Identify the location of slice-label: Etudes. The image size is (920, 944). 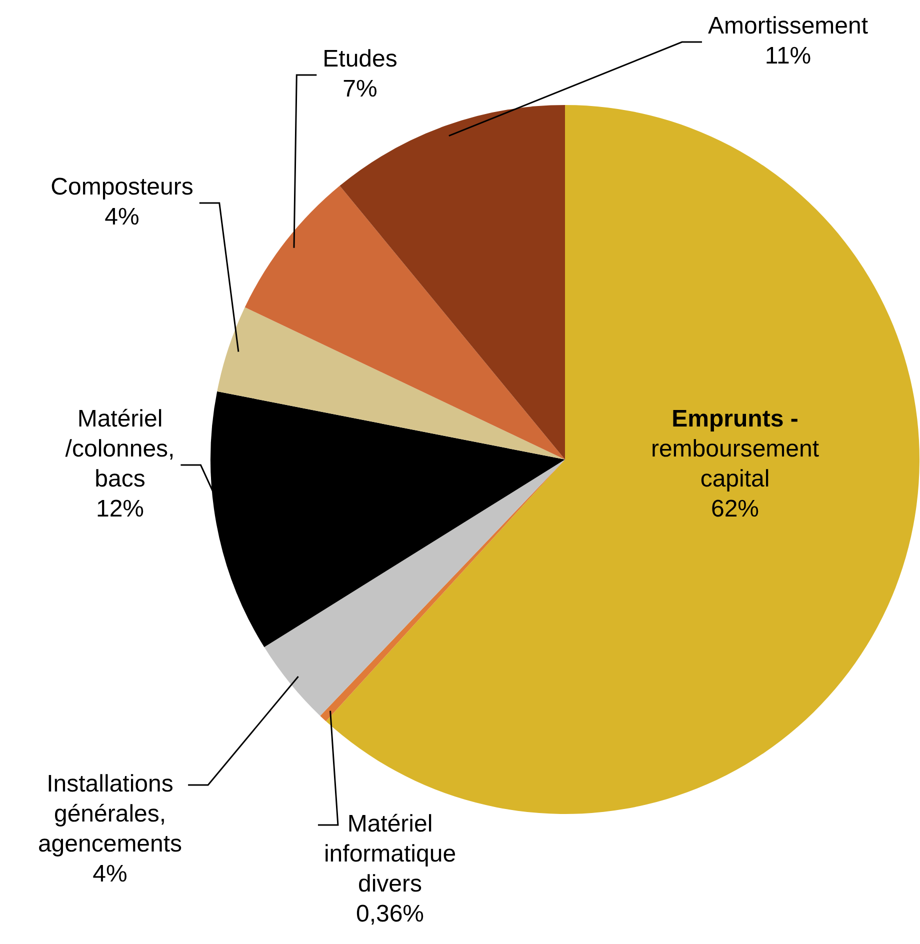
(360, 59).